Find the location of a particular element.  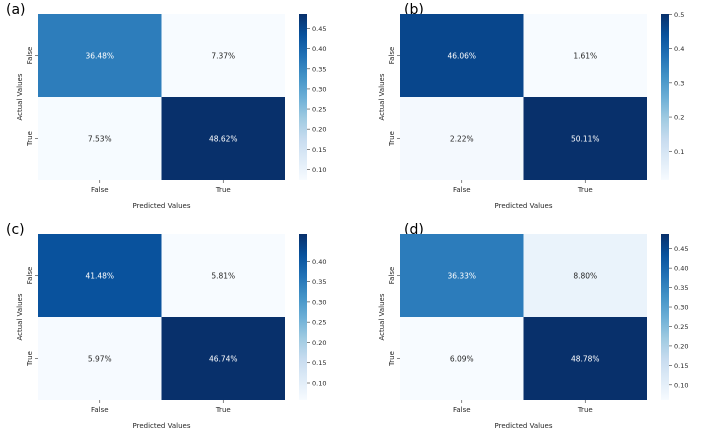

panel-label: (a) is located at coordinates (16, 10).